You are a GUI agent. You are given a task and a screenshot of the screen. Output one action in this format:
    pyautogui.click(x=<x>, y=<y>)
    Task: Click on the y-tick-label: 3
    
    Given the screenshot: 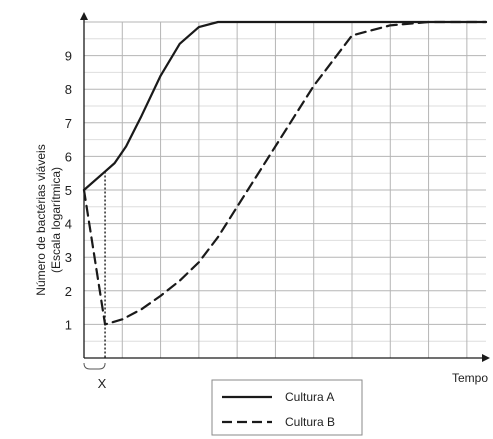 What is the action you would take?
    pyautogui.click(x=68, y=257)
    